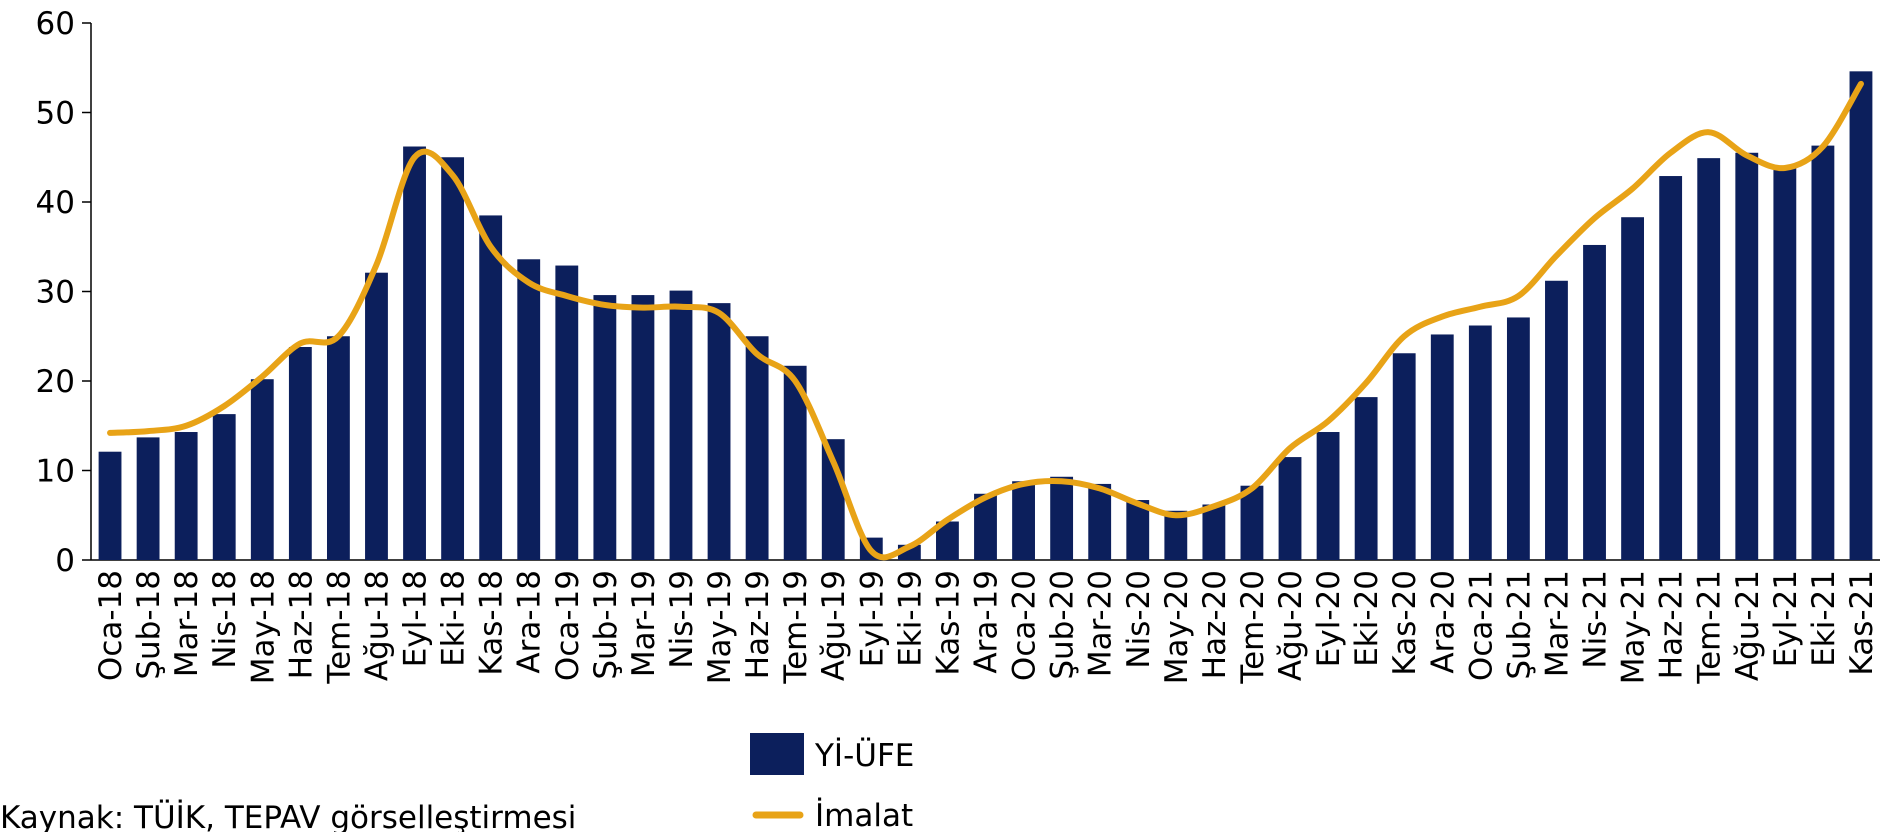 The width and height of the screenshot is (1890, 832). What do you see at coordinates (834, 625) in the screenshot?
I see `x-tick-label: Ağu-19` at bounding box center [834, 625].